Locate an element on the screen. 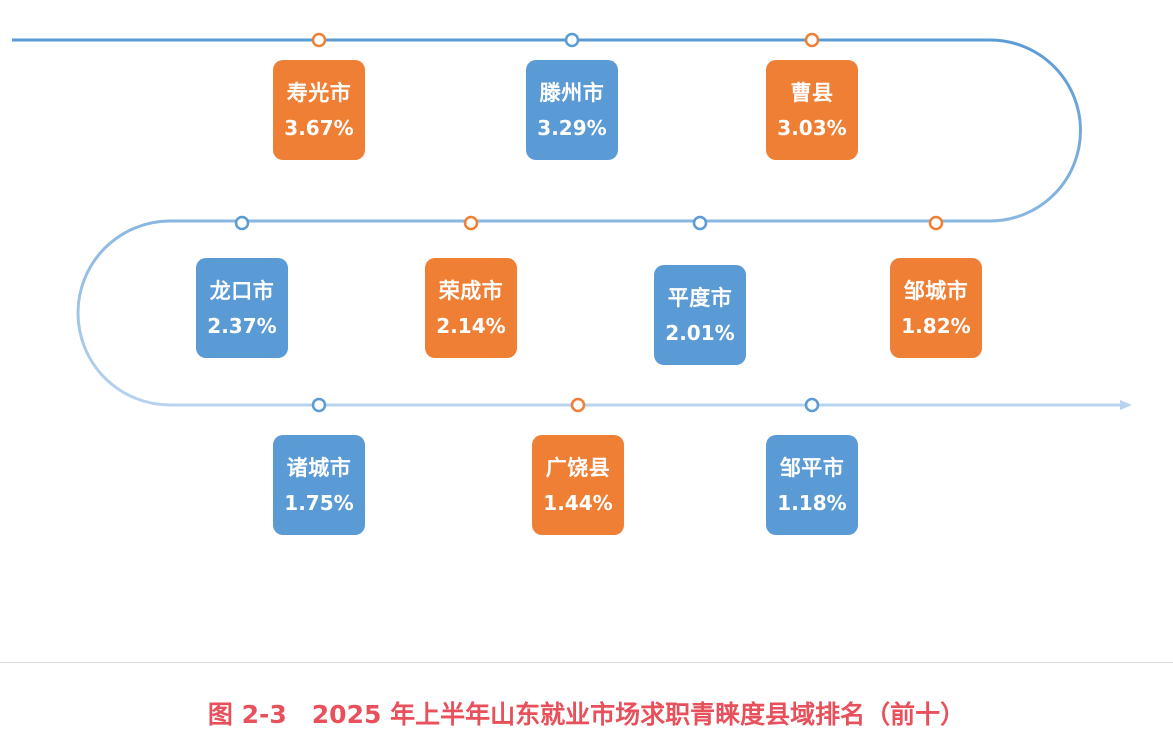 The width and height of the screenshot is (1173, 747). county-percentage: 2.37% is located at coordinates (242, 325).